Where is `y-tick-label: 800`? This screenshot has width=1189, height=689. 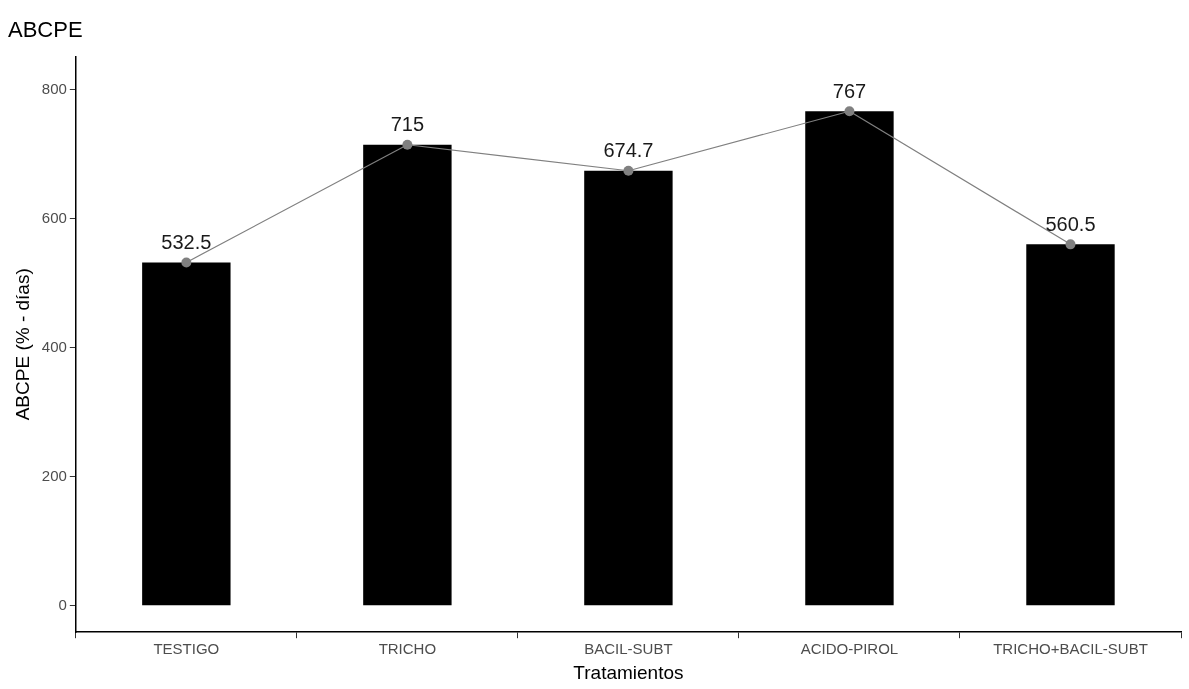 y-tick-label: 800 is located at coordinates (54, 89).